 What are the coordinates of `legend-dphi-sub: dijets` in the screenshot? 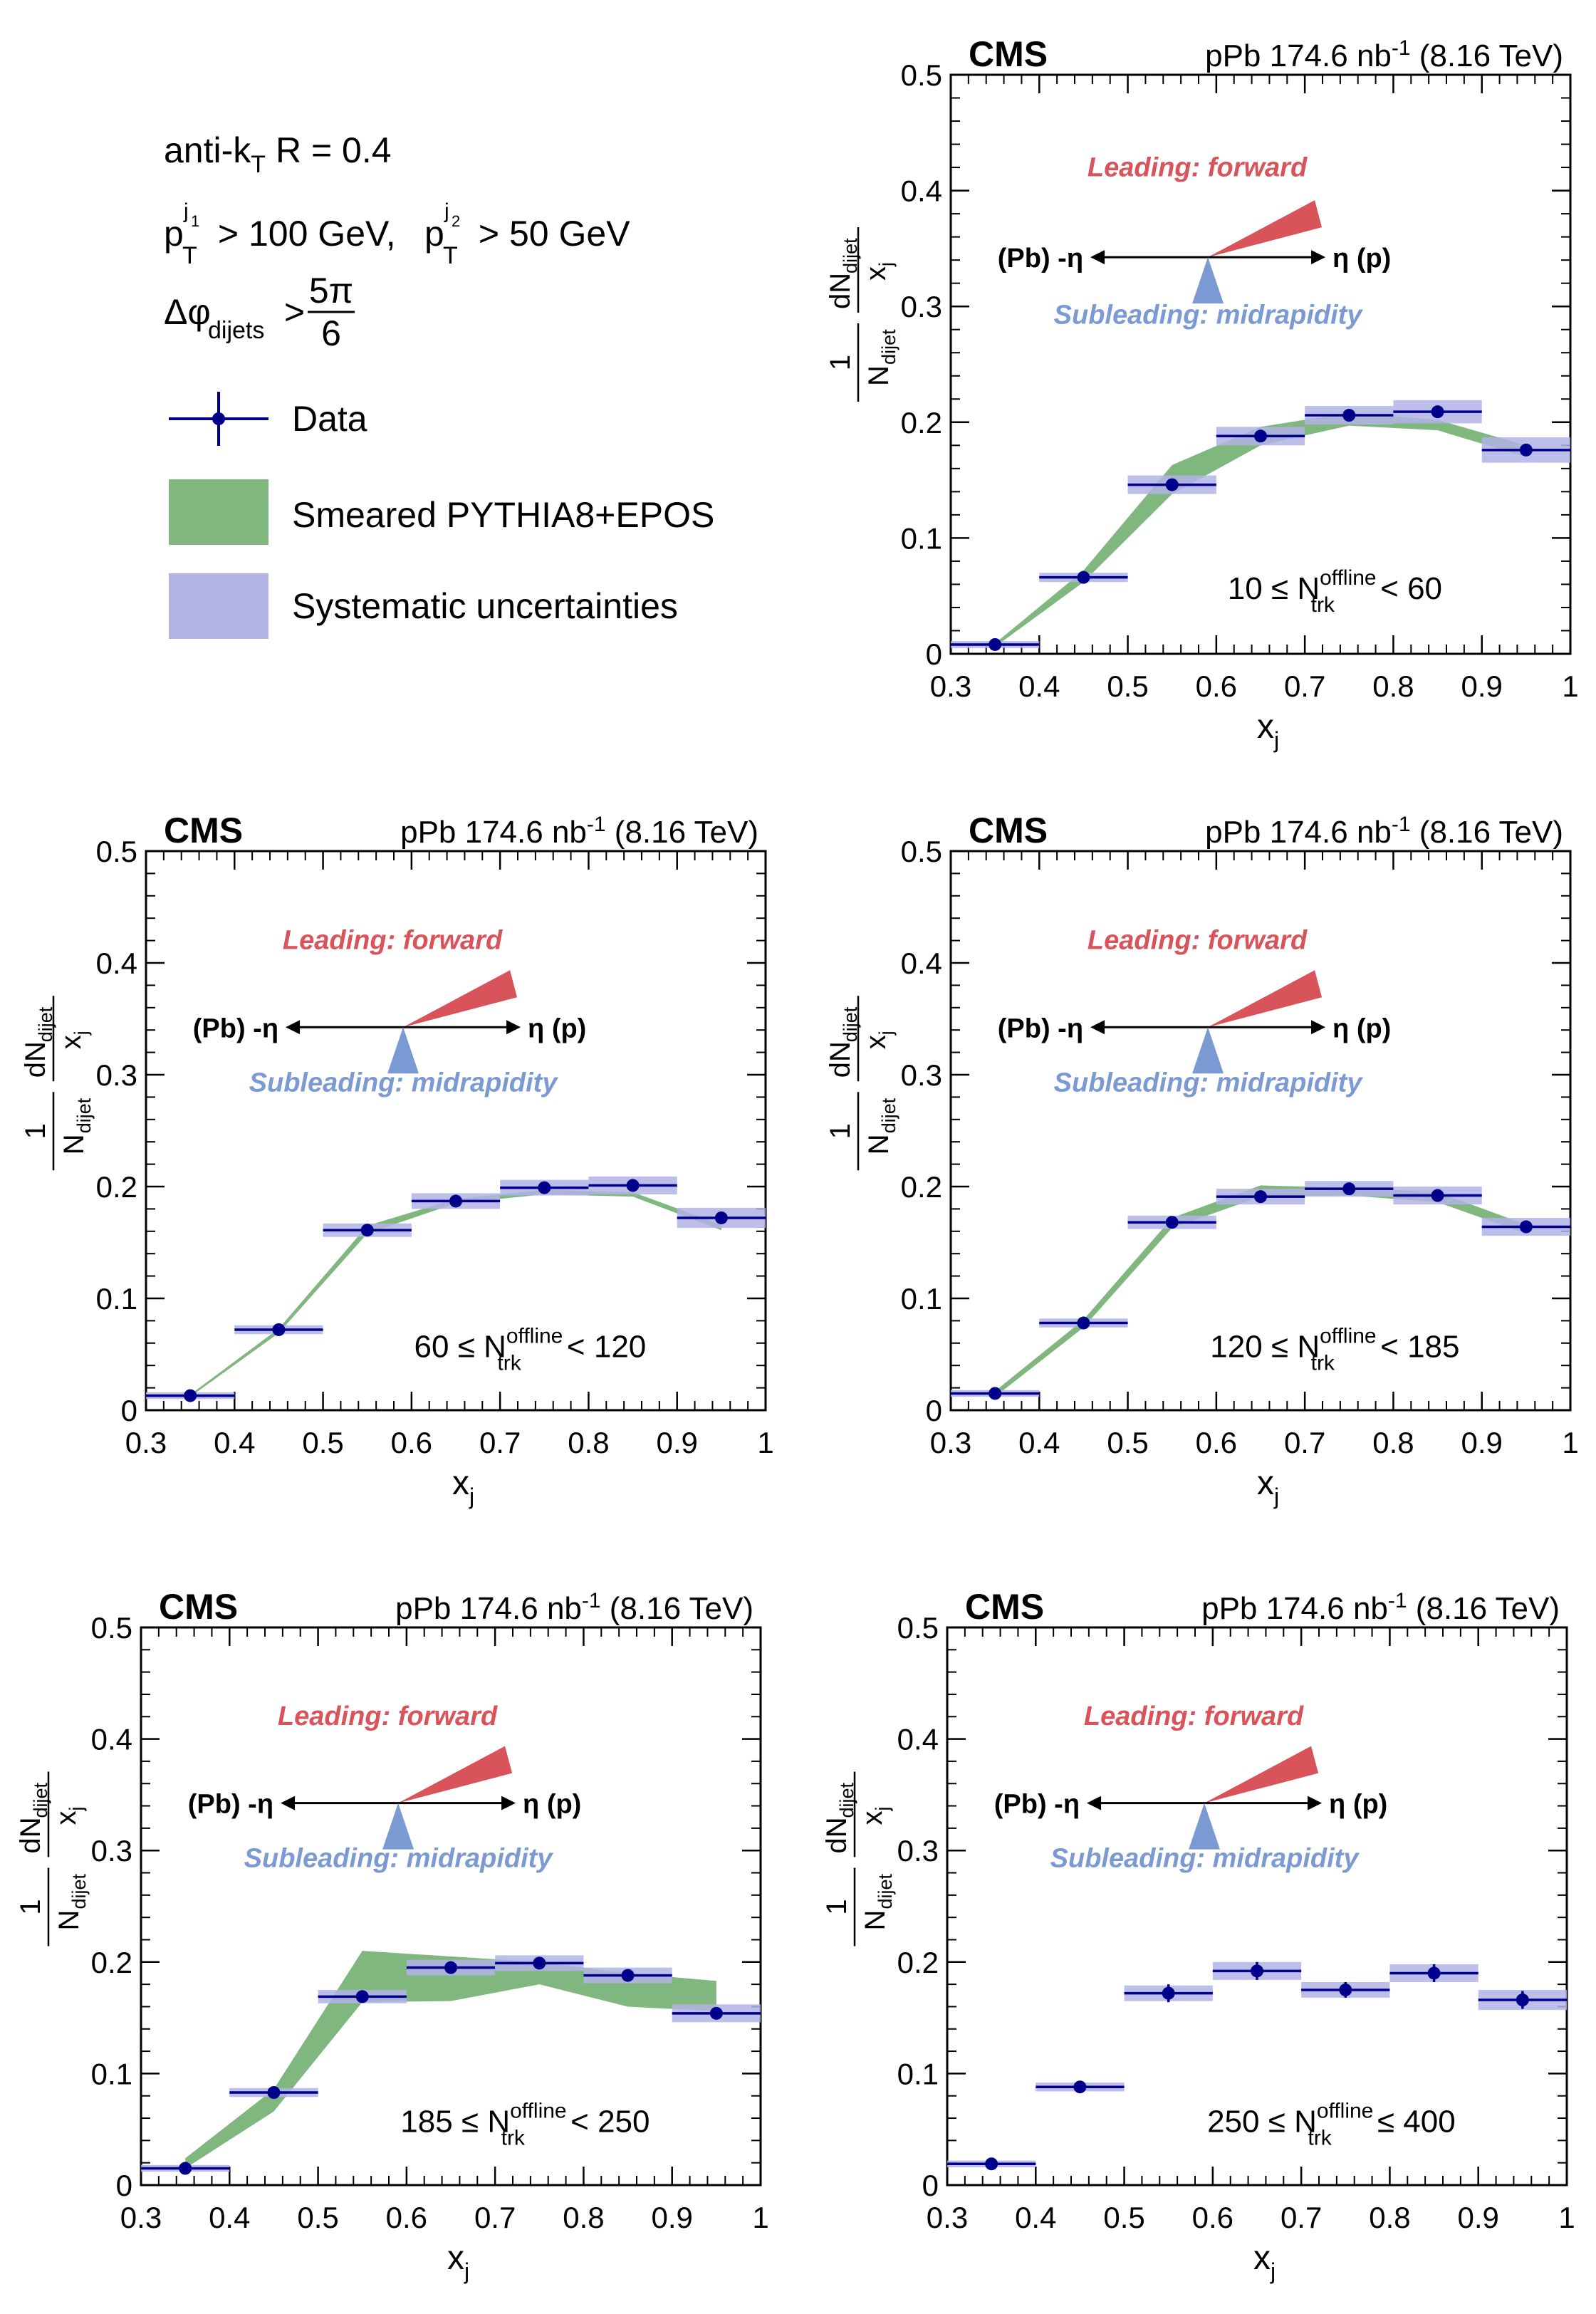 It's located at (236, 330).